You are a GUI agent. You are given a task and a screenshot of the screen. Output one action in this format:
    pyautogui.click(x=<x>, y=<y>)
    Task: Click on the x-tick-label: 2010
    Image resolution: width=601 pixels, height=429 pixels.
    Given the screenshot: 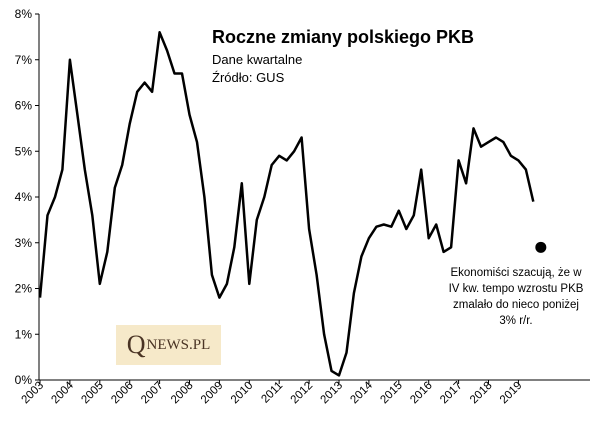 What is the action you would take?
    pyautogui.click(x=242, y=393)
    